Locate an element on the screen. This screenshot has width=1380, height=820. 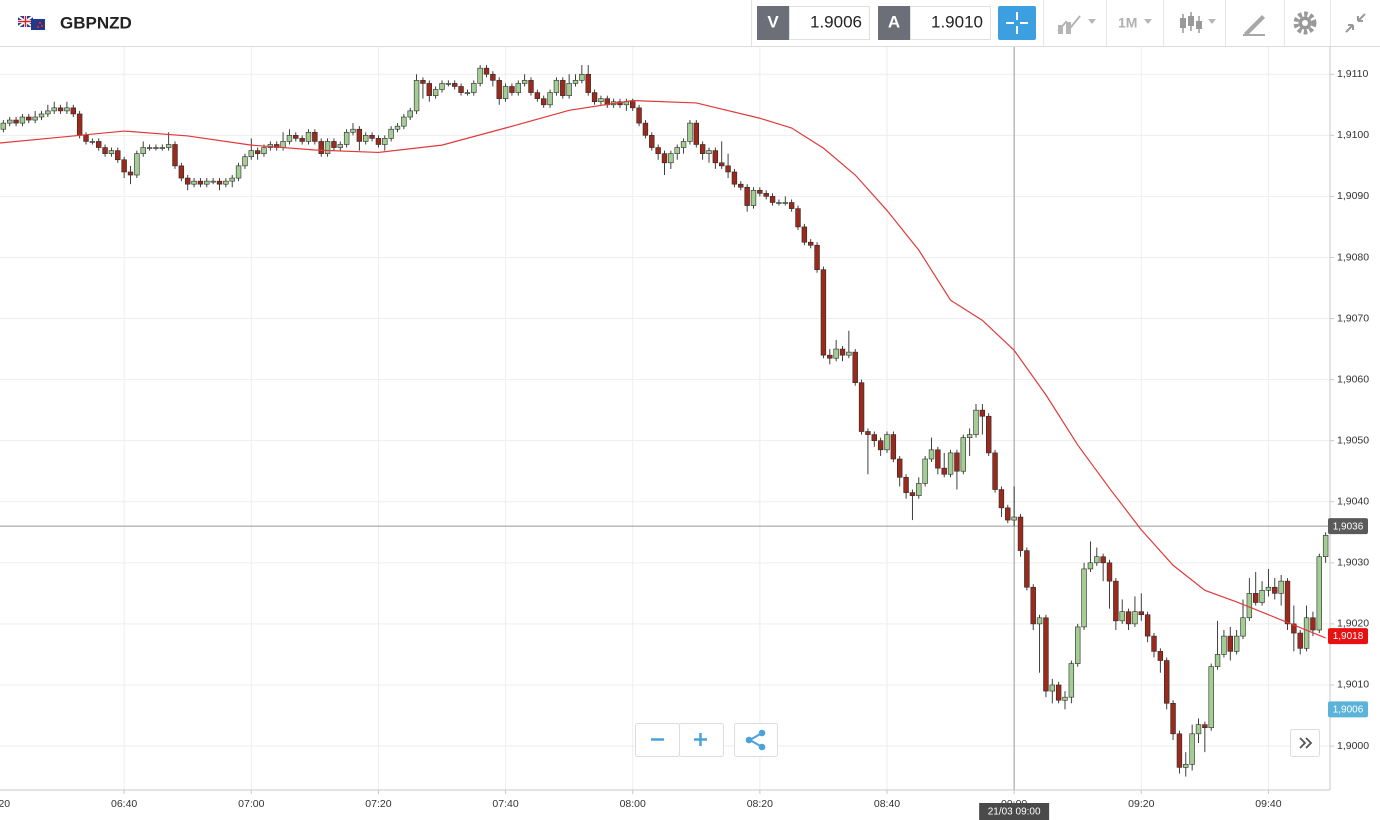
drawing-button is located at coordinates (1254, 25).